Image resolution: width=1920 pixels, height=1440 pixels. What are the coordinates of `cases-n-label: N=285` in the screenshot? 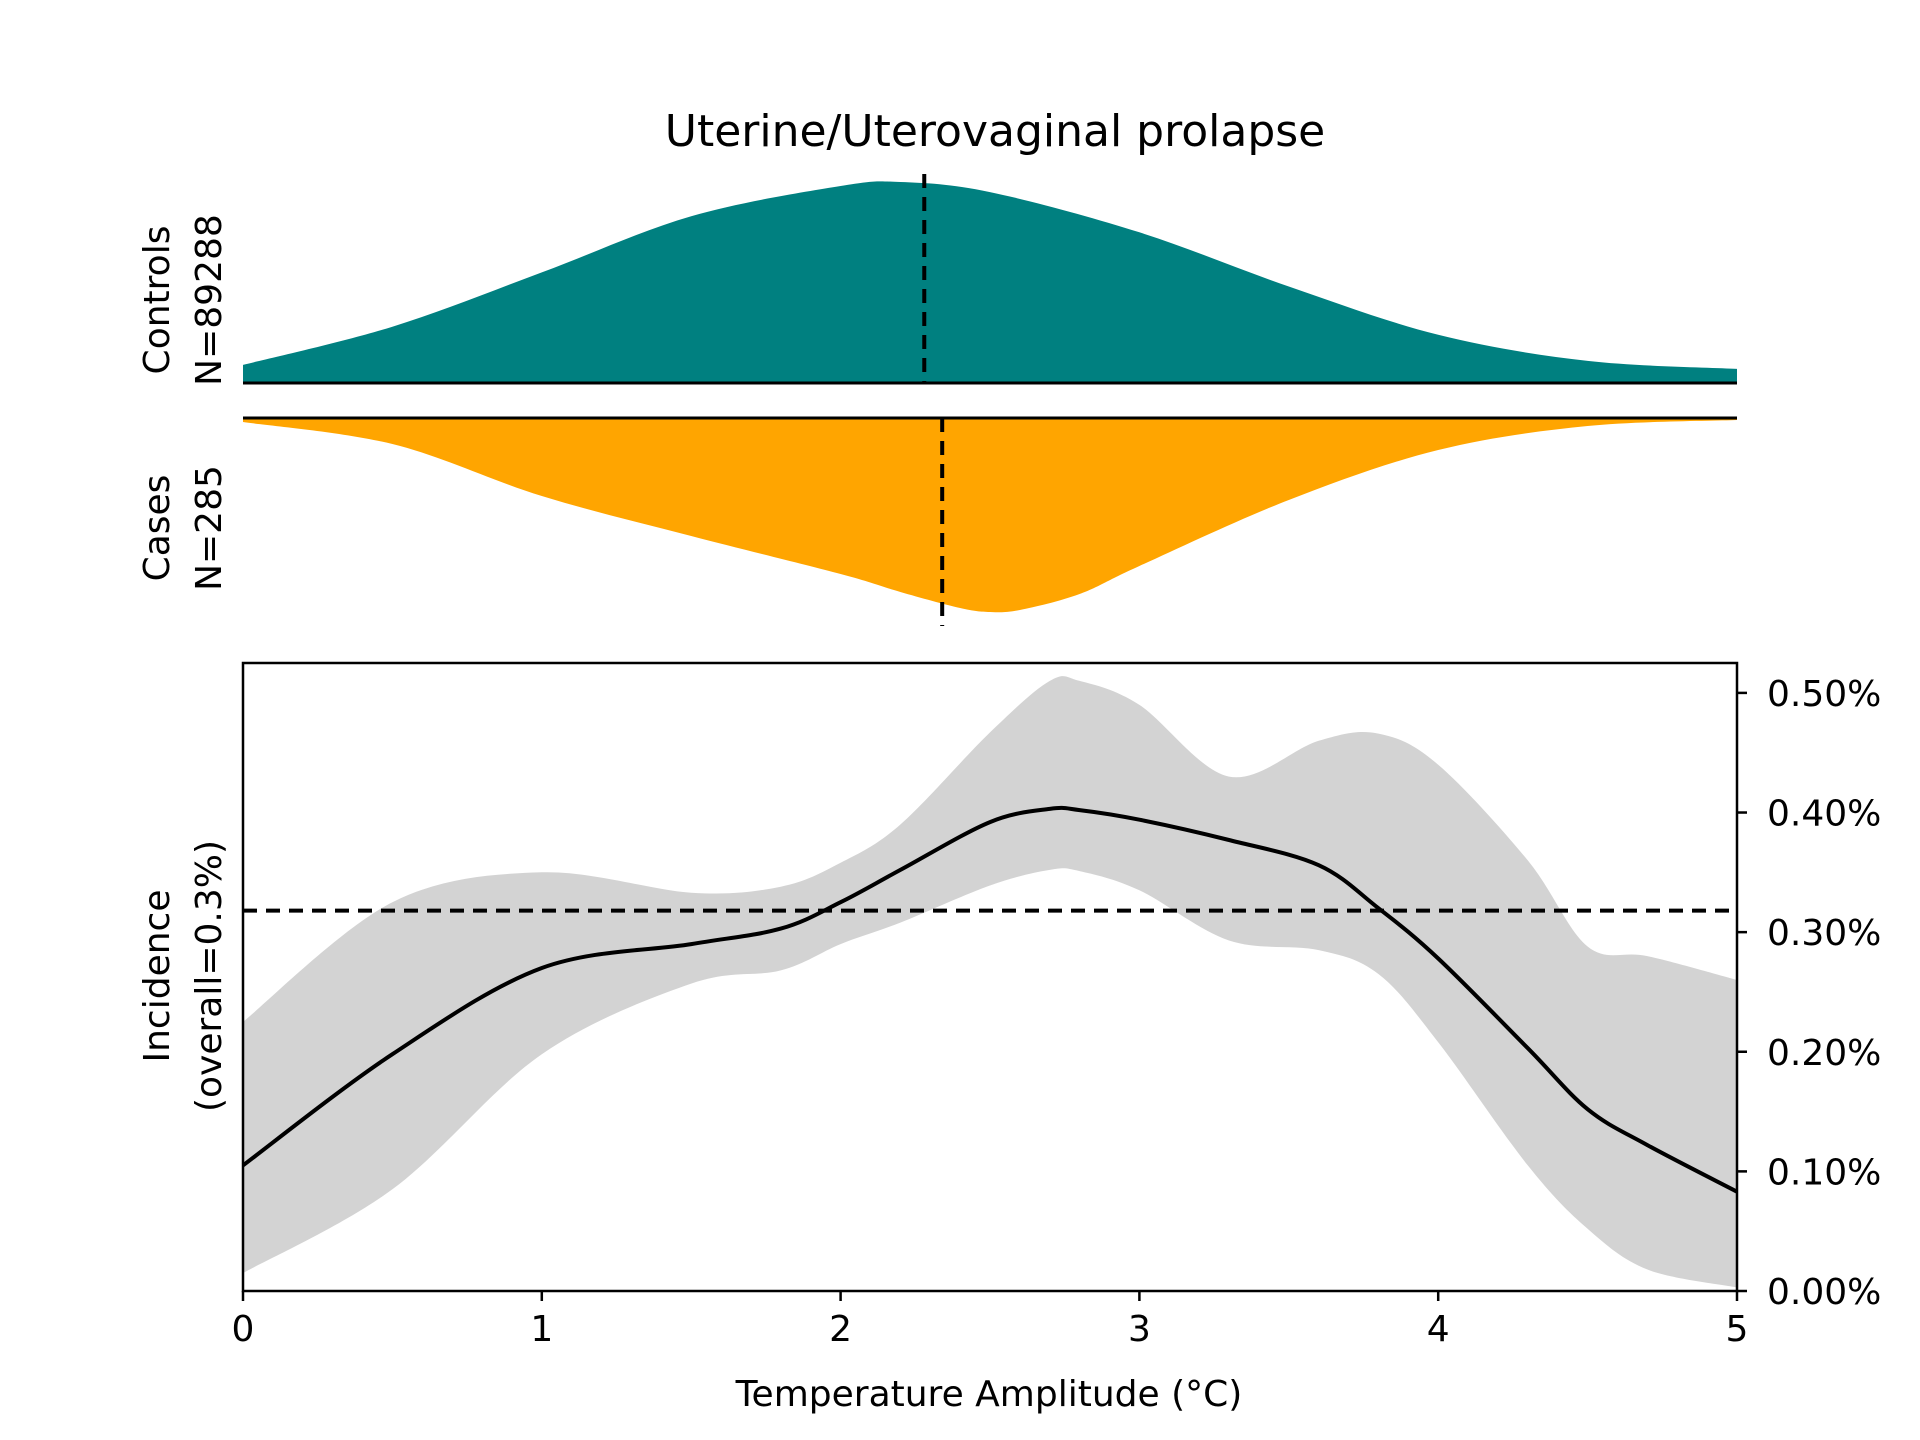 It's located at (209, 528).